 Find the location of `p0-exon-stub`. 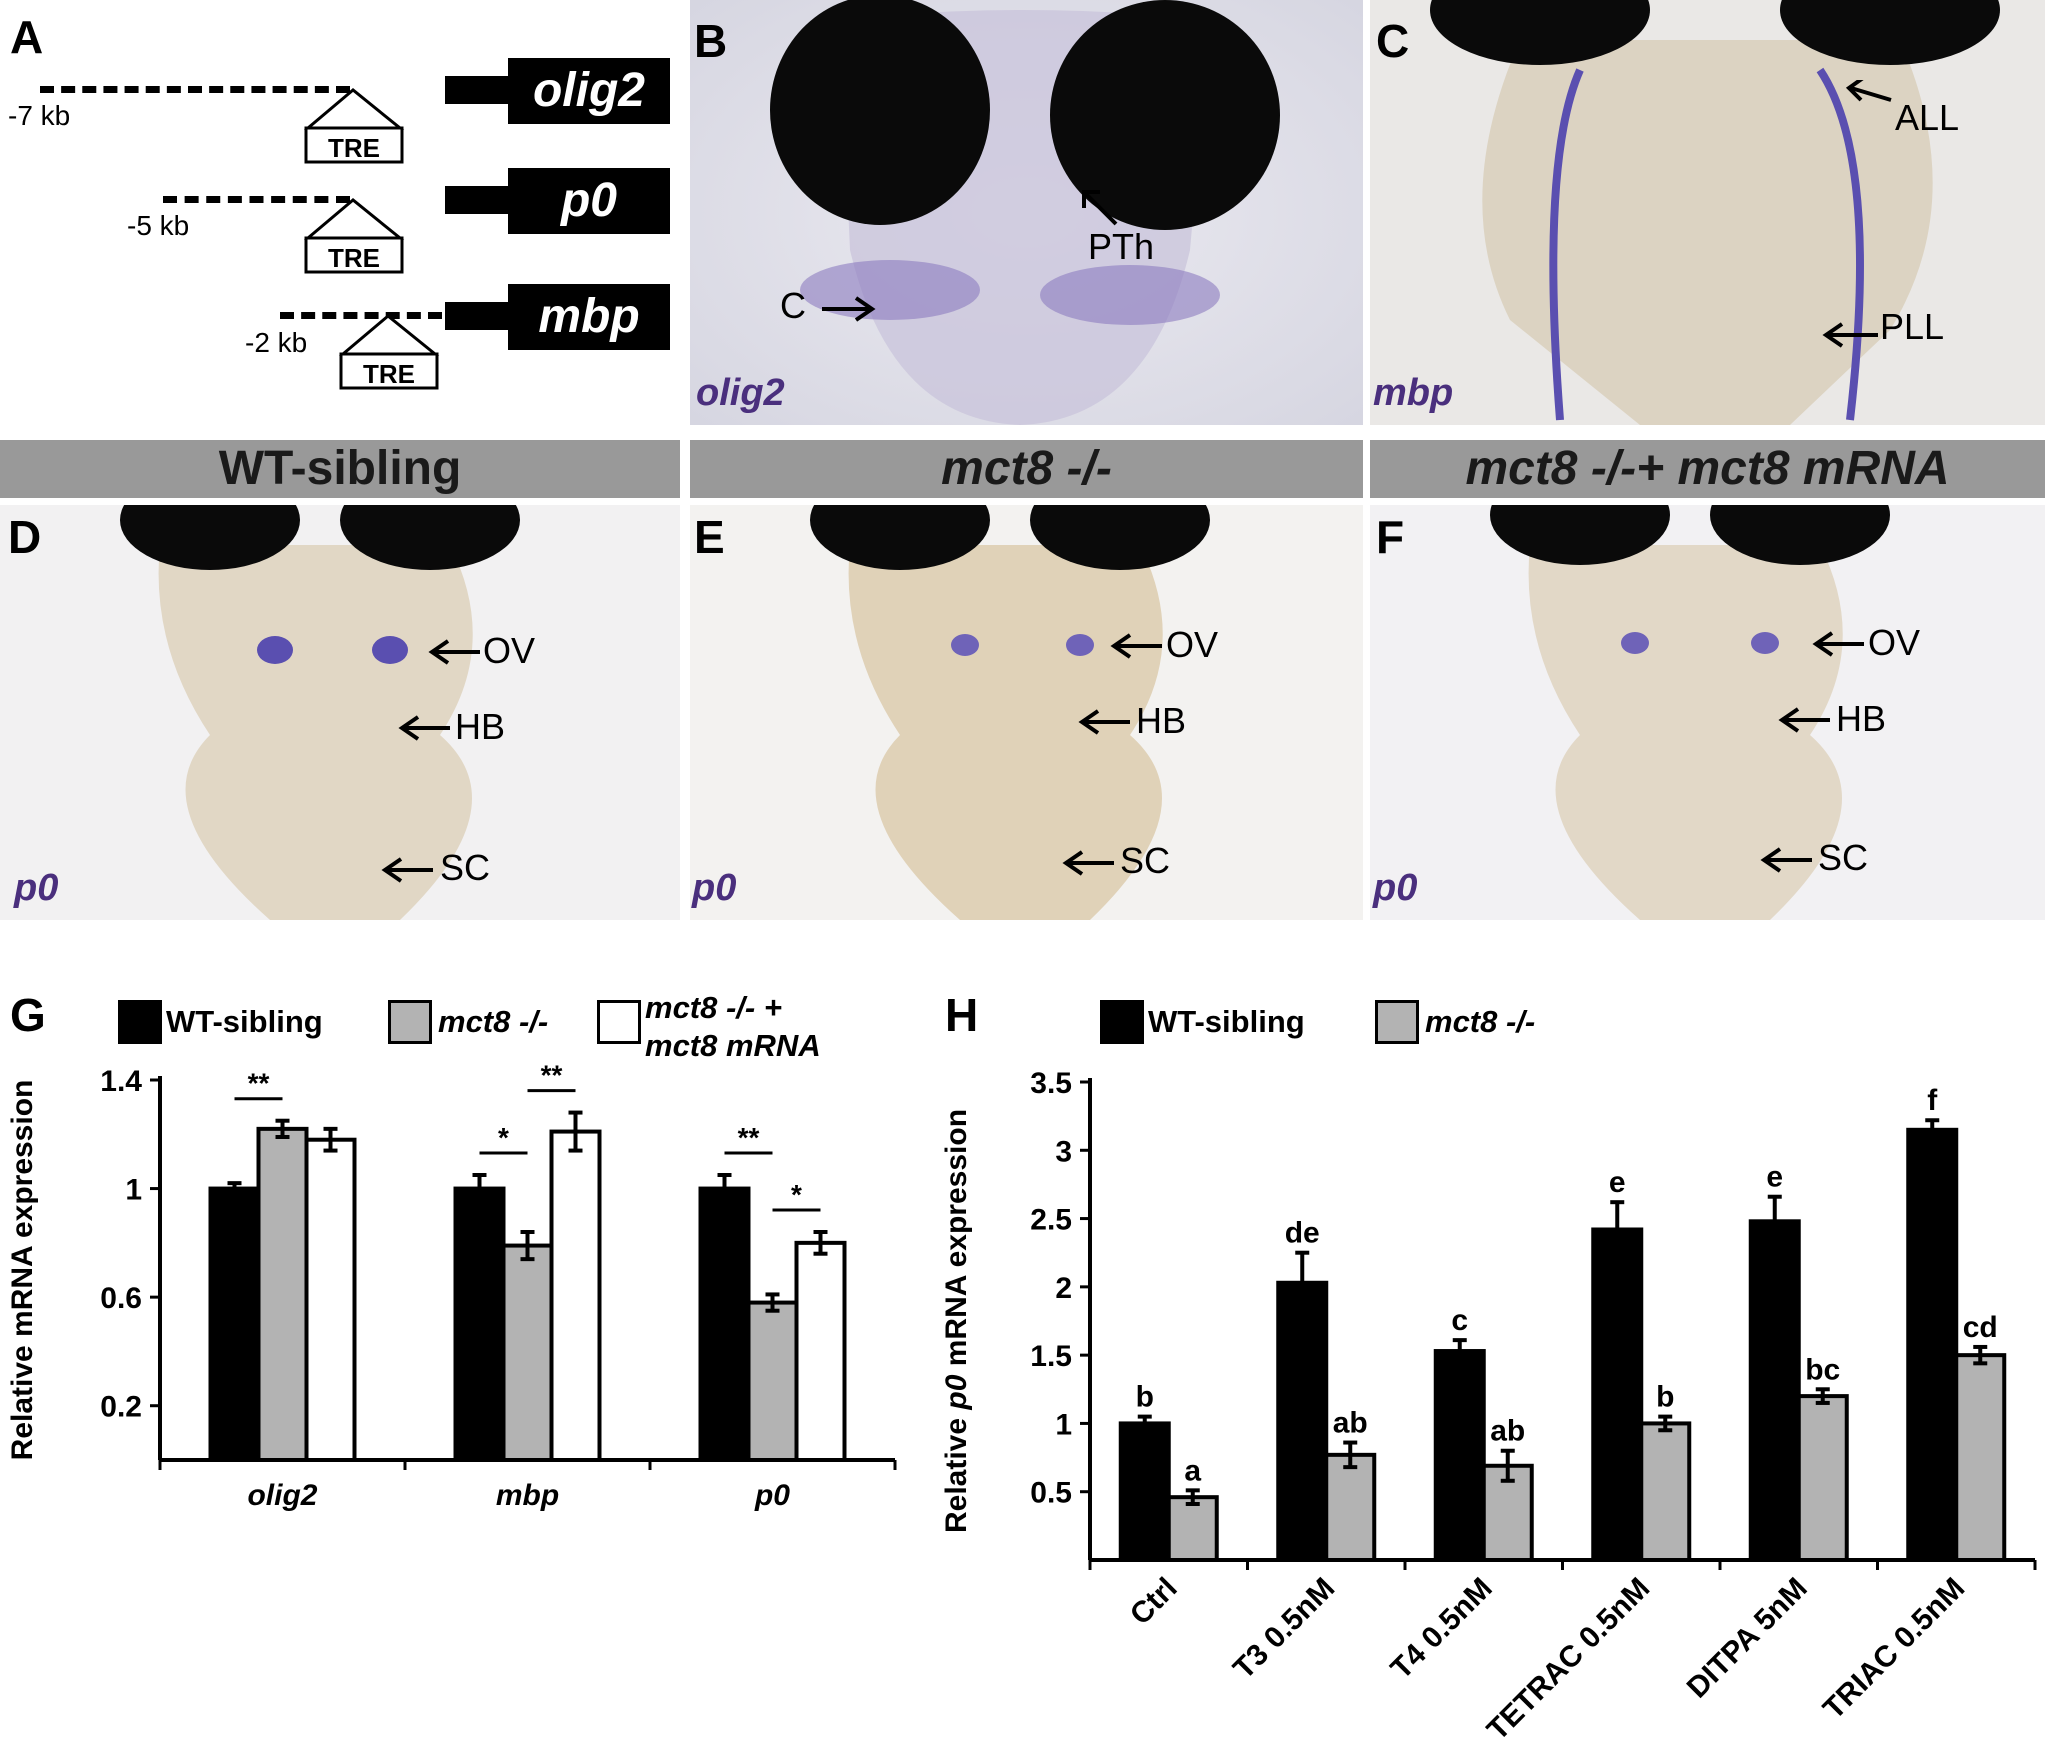

p0-exon-stub is located at coordinates (480, 200).